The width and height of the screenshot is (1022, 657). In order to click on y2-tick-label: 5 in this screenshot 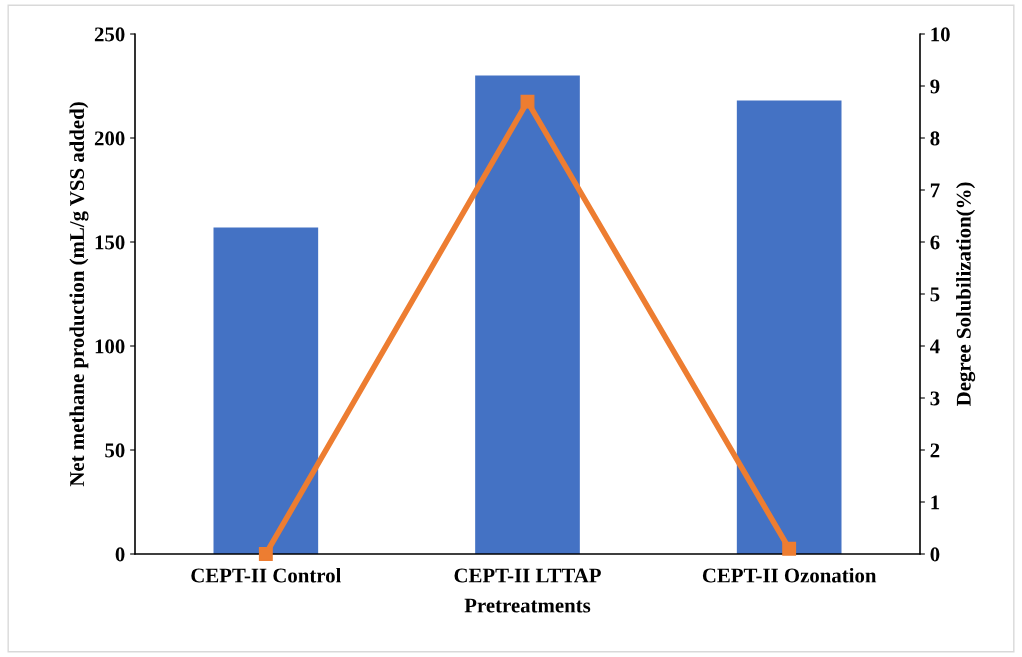, I will do `click(935, 294)`.